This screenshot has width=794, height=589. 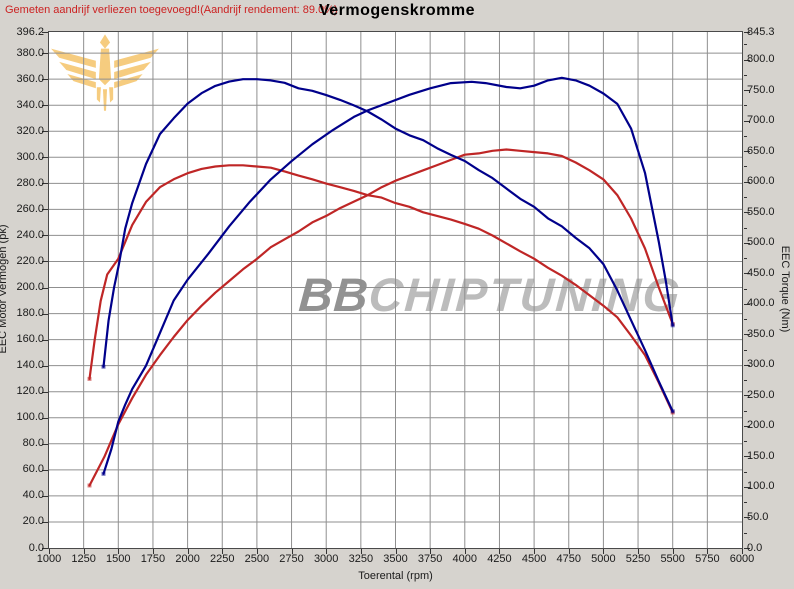 What do you see at coordinates (30, 417) in the screenshot?
I see `y-left-tick-label: 100.0` at bounding box center [30, 417].